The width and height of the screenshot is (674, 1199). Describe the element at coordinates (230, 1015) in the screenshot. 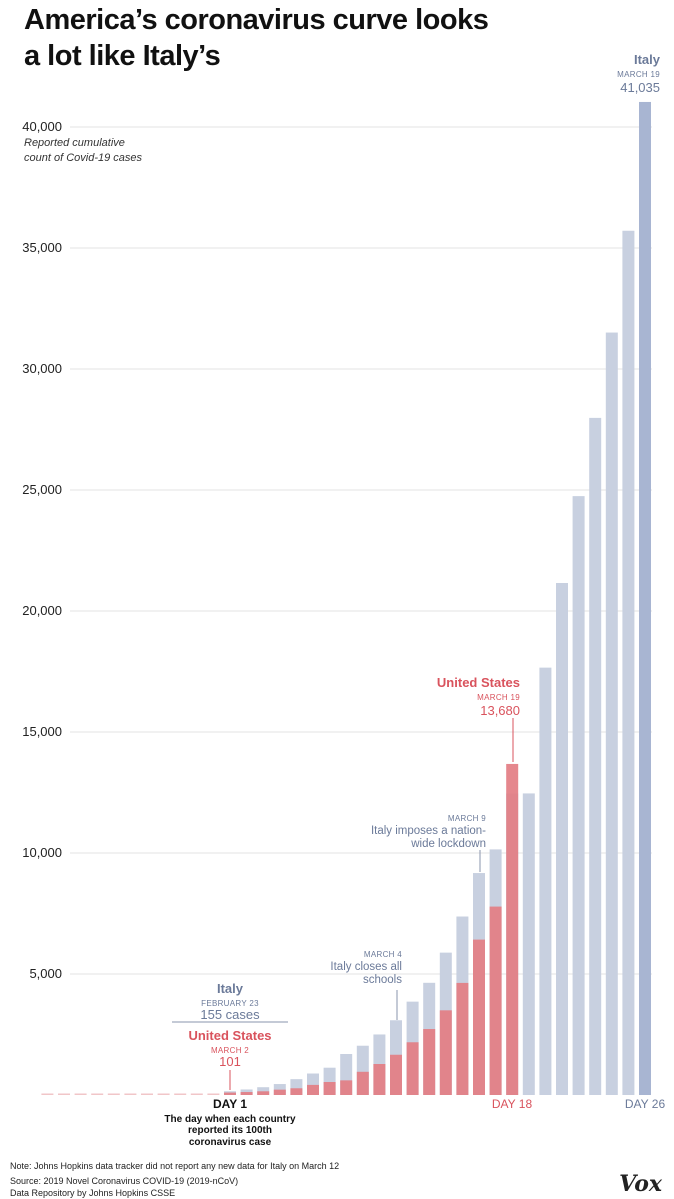

I see `italy-start-value: 155 cases` at that location.